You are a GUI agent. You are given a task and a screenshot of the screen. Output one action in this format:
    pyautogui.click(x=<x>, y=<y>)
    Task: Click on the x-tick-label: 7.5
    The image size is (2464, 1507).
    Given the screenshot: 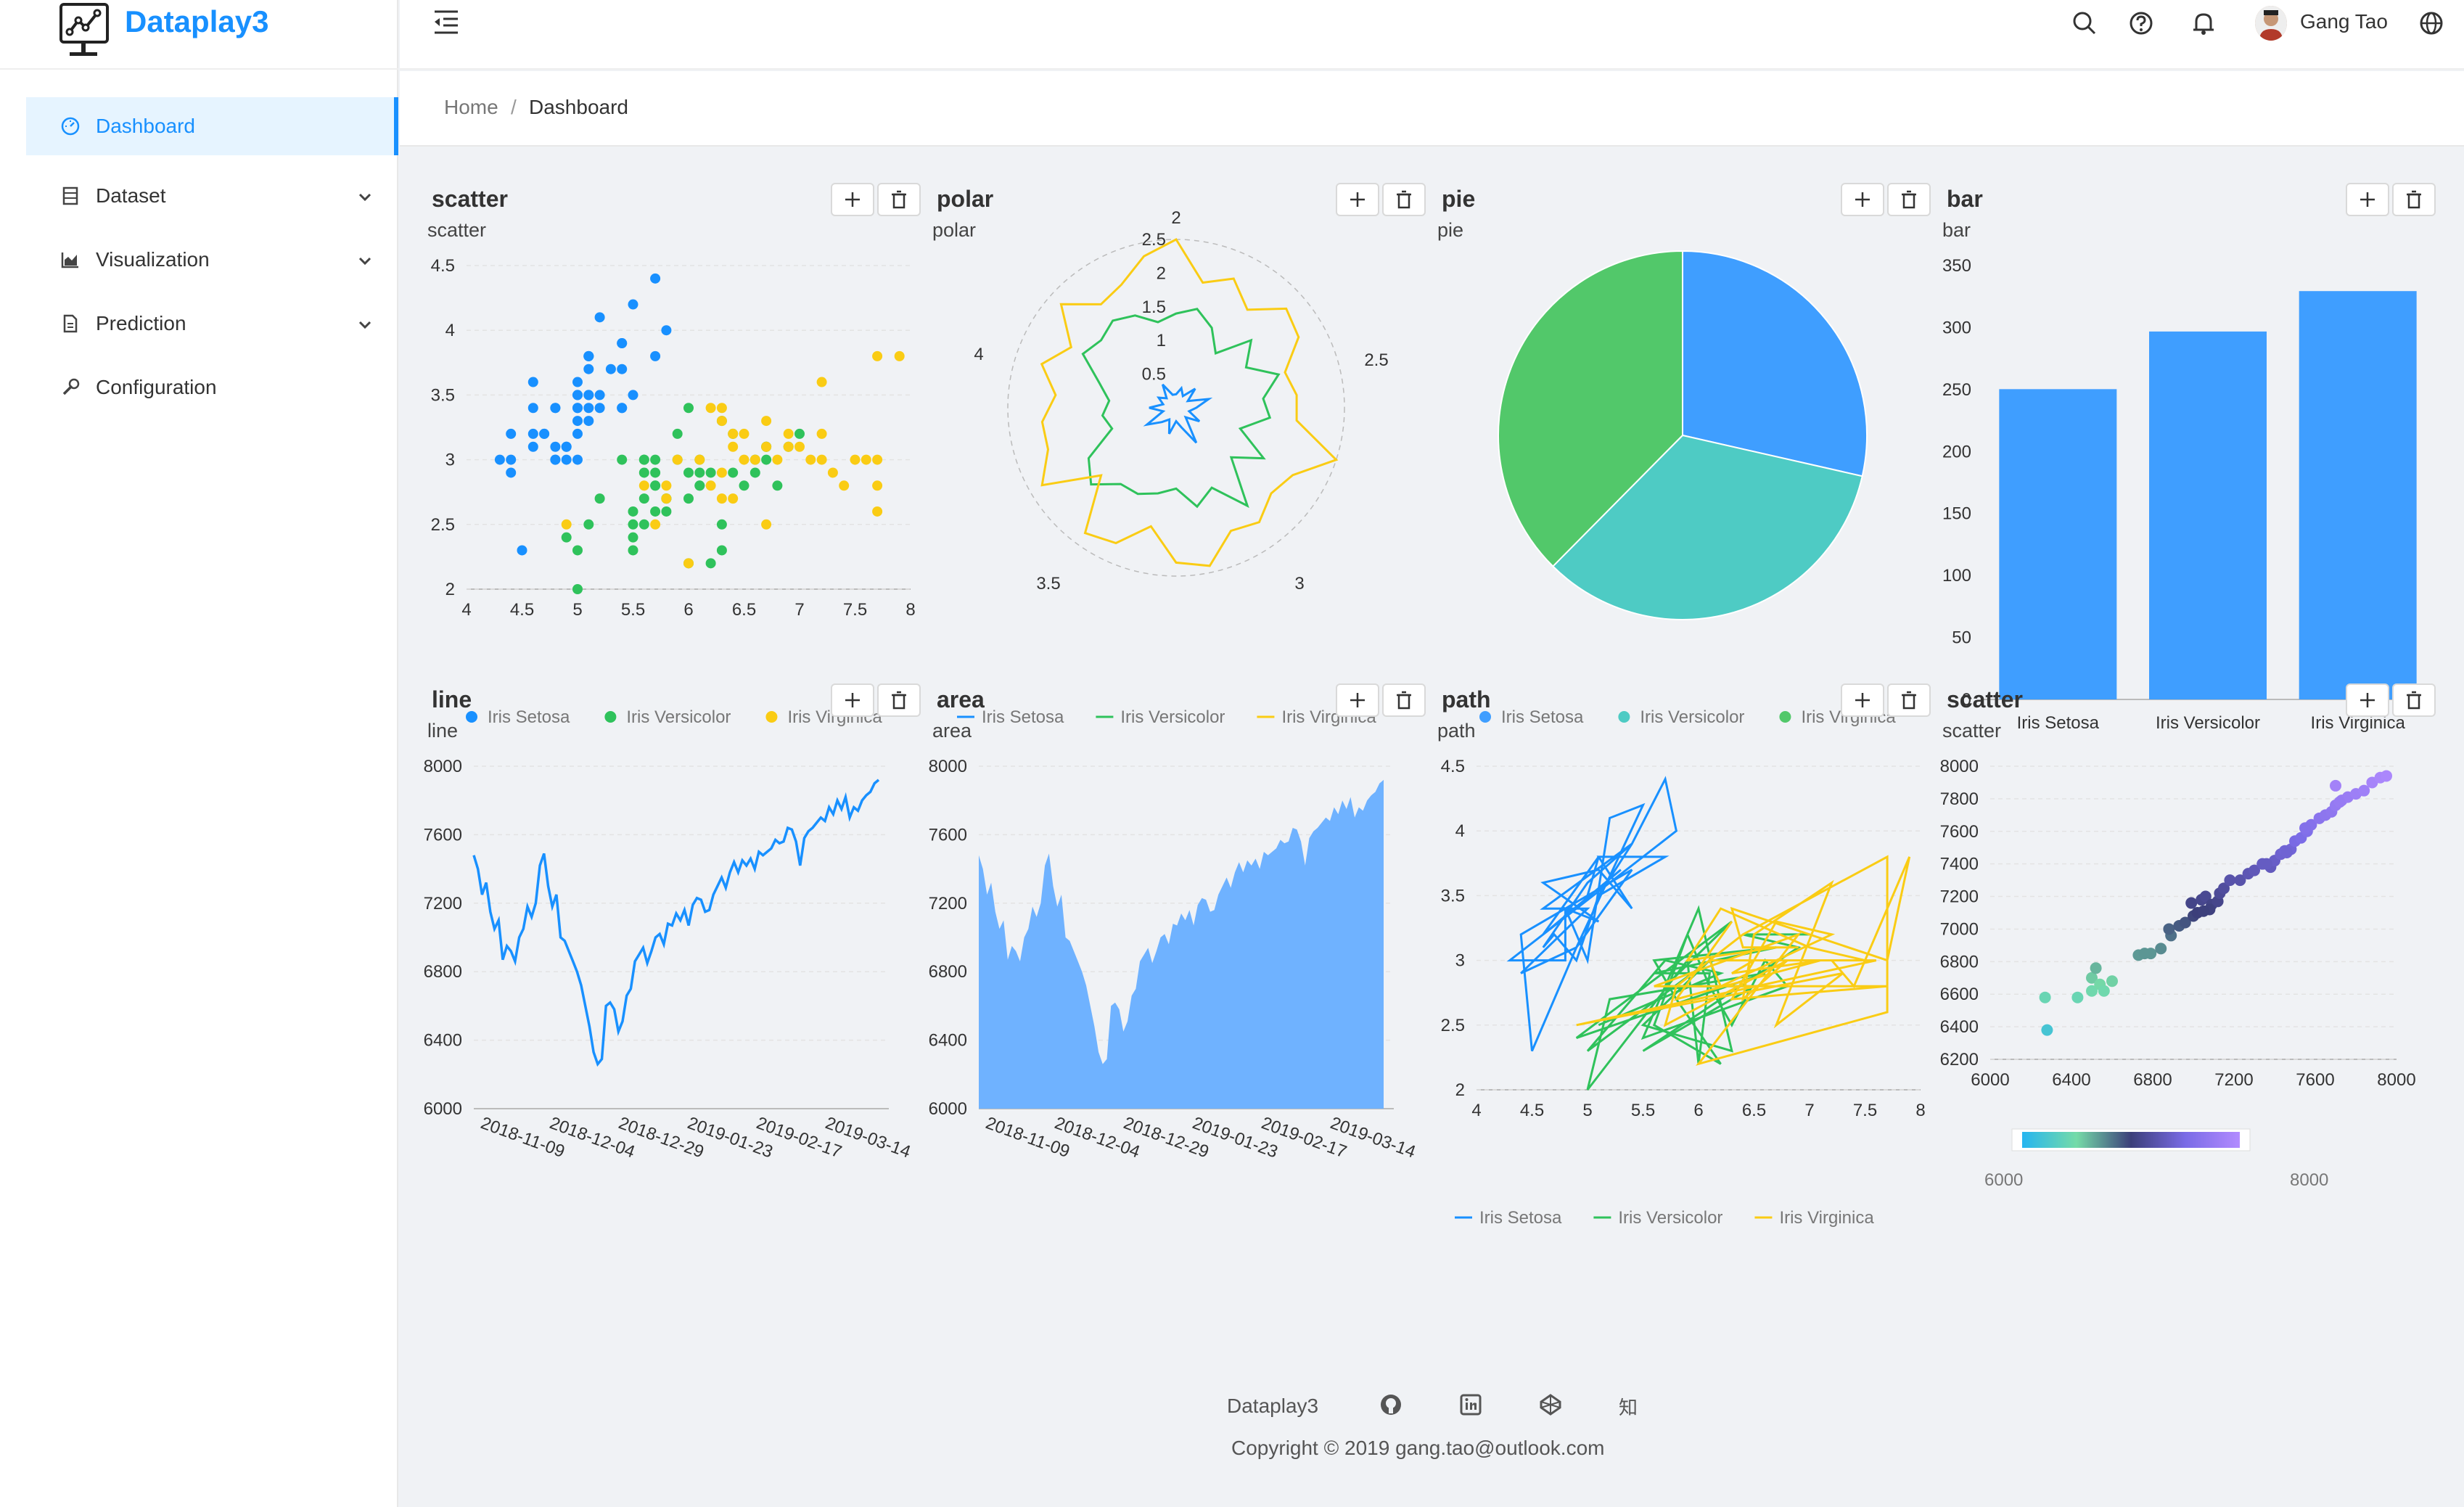 What is the action you would take?
    pyautogui.click(x=1865, y=1111)
    